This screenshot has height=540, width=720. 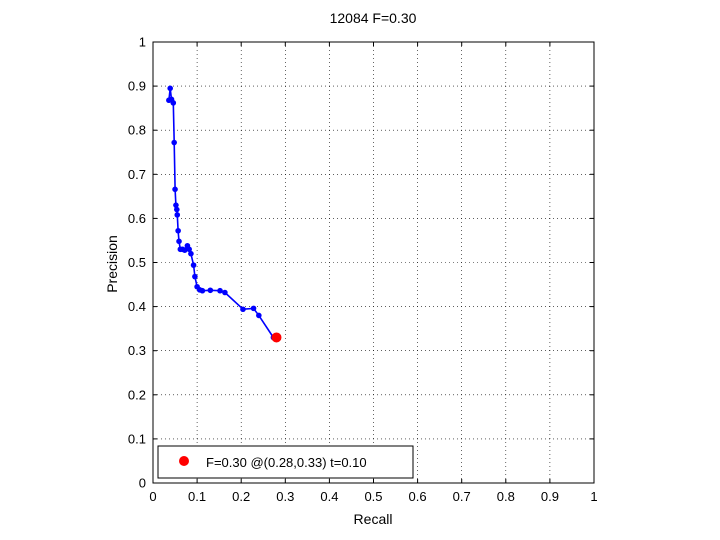 What do you see at coordinates (137, 350) in the screenshot?
I see `y-tick-label: 0.3` at bounding box center [137, 350].